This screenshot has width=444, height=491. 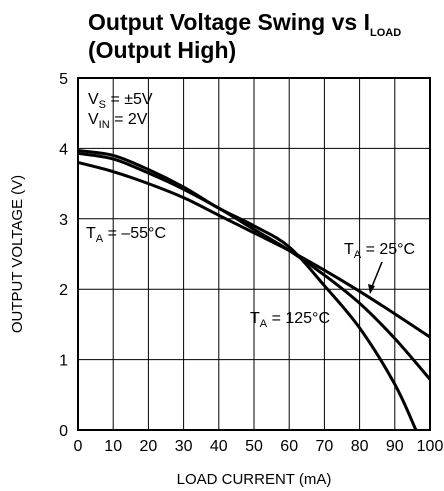 What do you see at coordinates (78, 446) in the screenshot?
I see `x-tick-label: 0` at bounding box center [78, 446].